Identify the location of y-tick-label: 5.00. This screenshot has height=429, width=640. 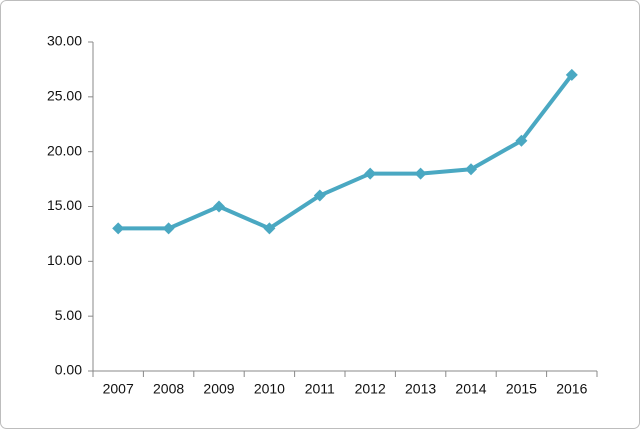
(68, 315).